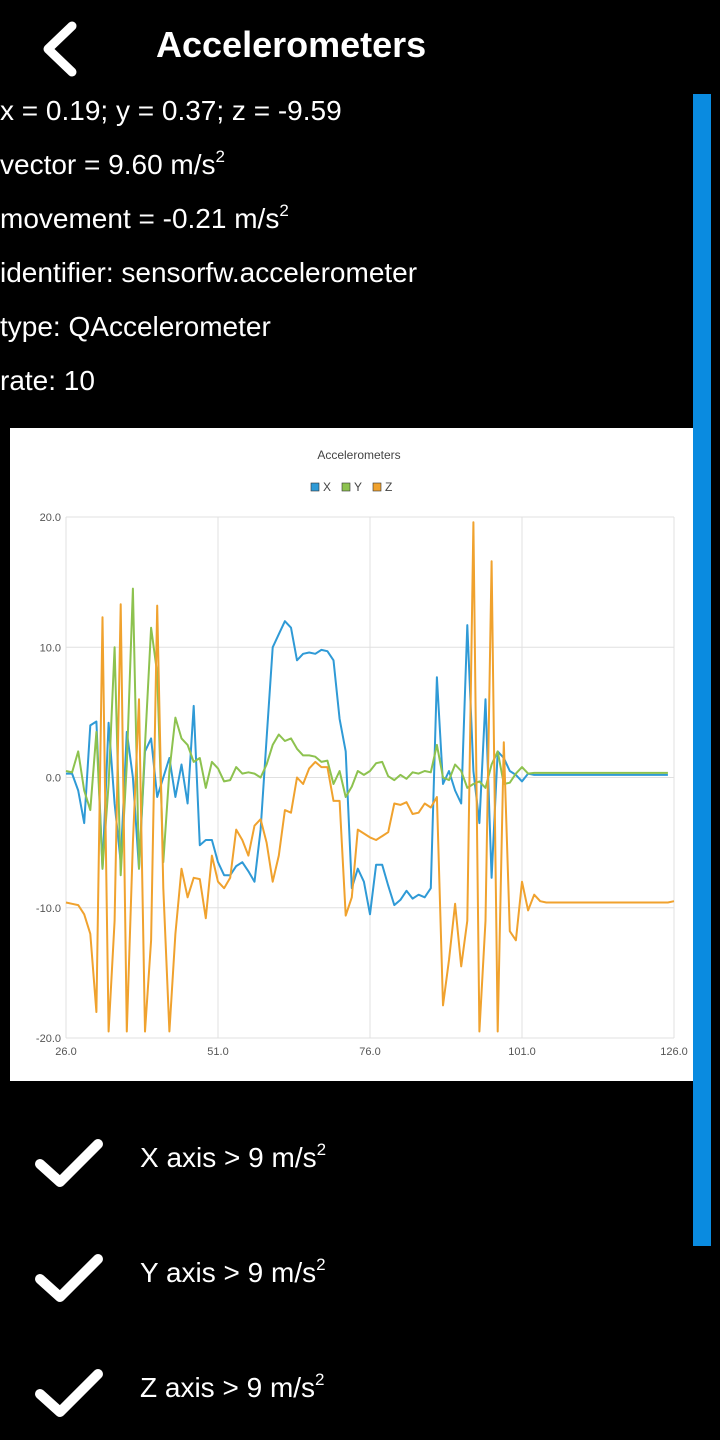 Image resolution: width=720 pixels, height=1440 pixels. Describe the element at coordinates (369, 1052) in the screenshot. I see `x-tick-label: 76.0` at that location.